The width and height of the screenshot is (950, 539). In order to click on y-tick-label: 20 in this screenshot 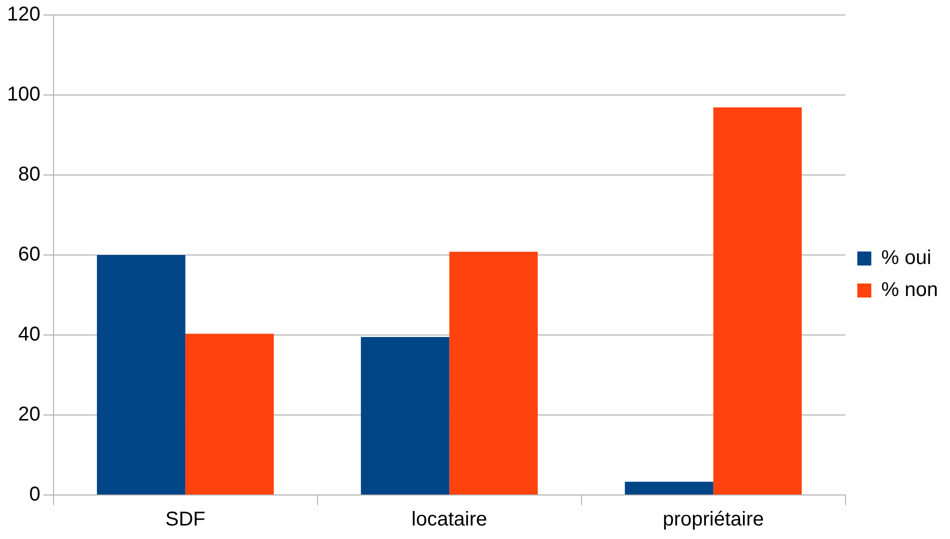, I will do `click(29, 415)`.